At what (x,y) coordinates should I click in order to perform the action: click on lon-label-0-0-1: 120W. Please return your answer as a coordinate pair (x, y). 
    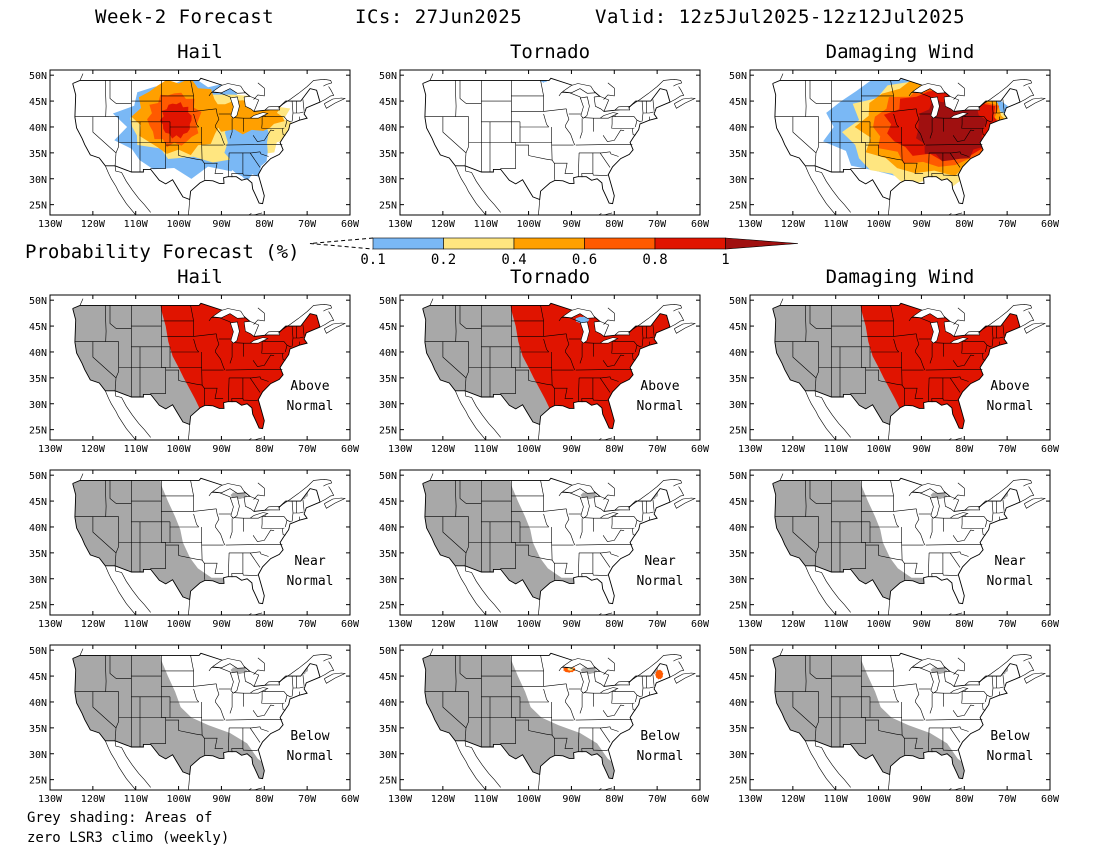
    Looking at the image, I should click on (93, 224).